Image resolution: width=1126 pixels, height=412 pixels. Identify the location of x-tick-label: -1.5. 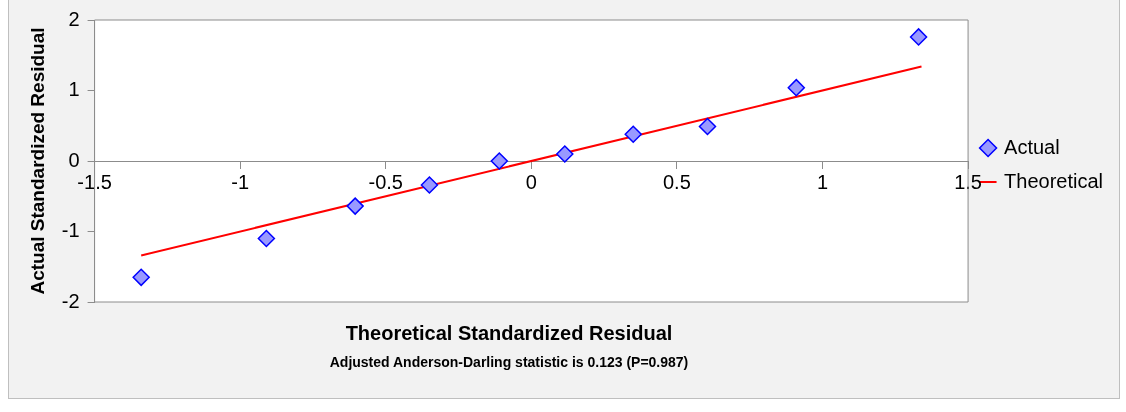
(94, 181).